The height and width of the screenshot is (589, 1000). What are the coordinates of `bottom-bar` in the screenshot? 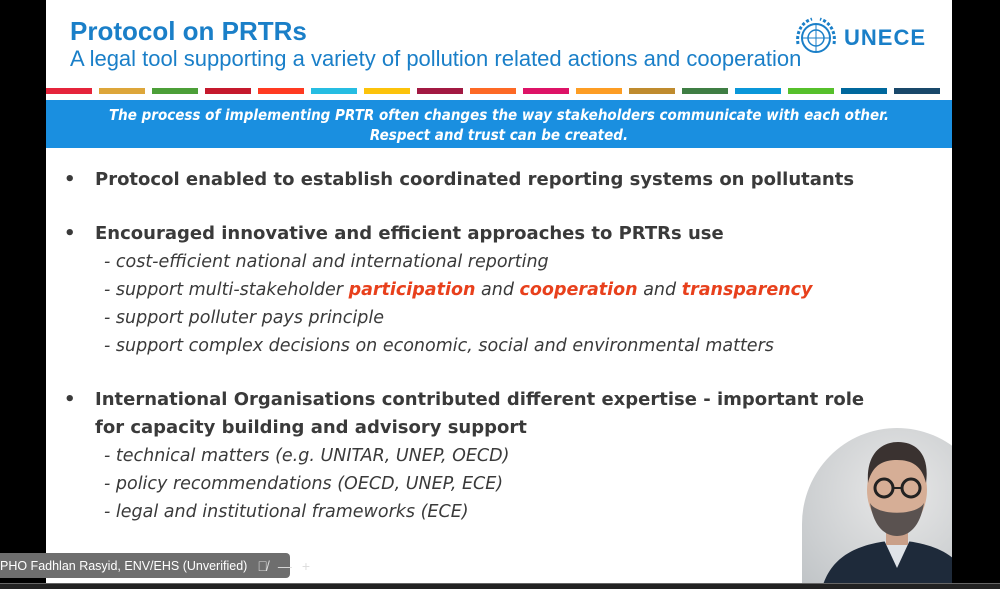 It's located at (500, 586).